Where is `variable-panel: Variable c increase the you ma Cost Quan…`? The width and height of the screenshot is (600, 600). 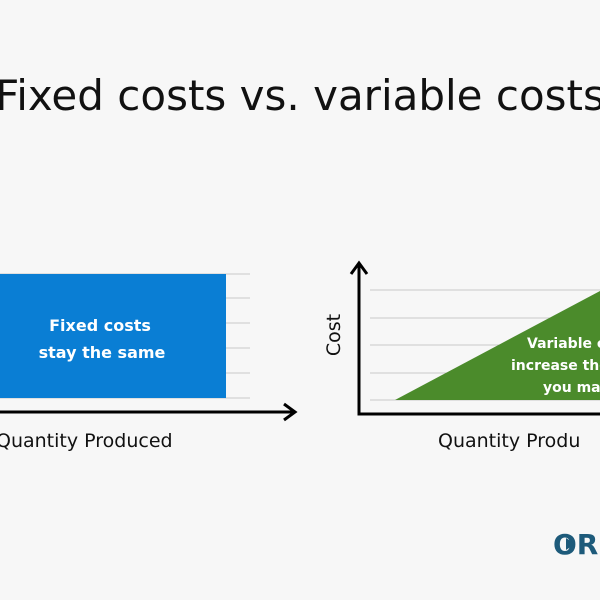
variable-panel: Variable c increase the you ma Cost Quan… is located at coordinates (461, 356).